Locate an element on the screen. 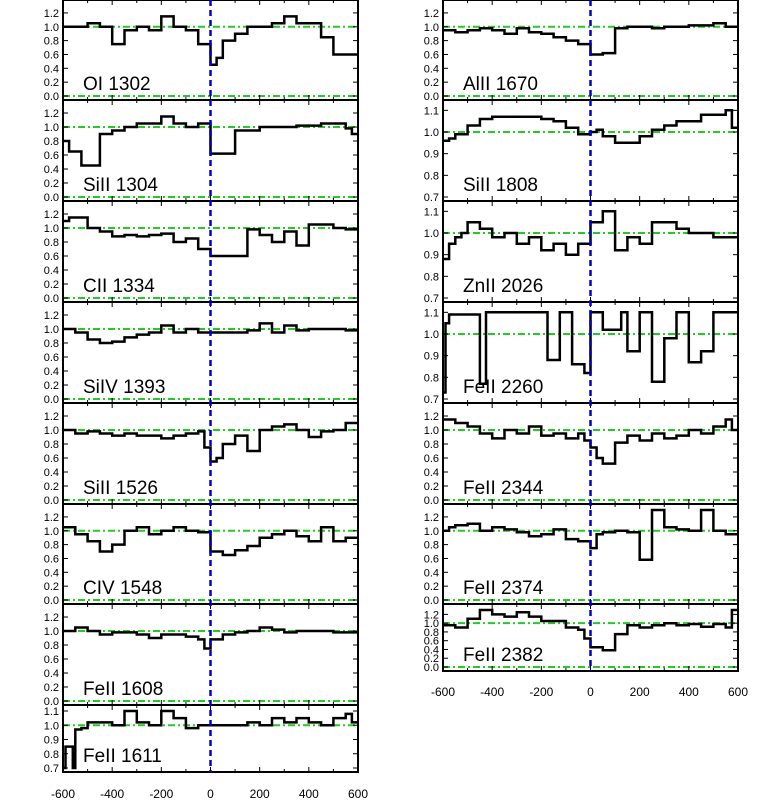 This screenshot has width=761, height=807. transition-label: SiII 1304 is located at coordinates (120, 185).